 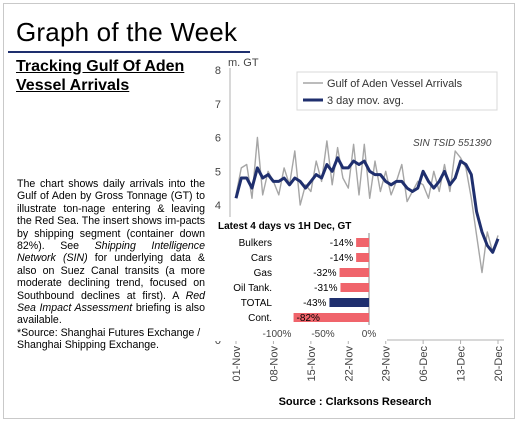 What do you see at coordinates (257, 303) in the screenshot?
I see `inset-category-label: TOTAL` at bounding box center [257, 303].